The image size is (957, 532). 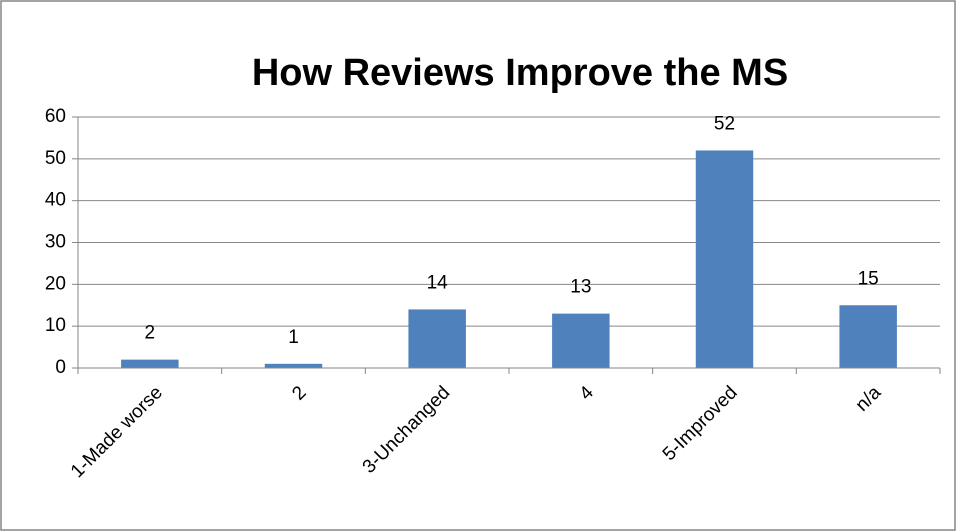 I want to click on y-tick-label: 40, so click(x=55, y=200).